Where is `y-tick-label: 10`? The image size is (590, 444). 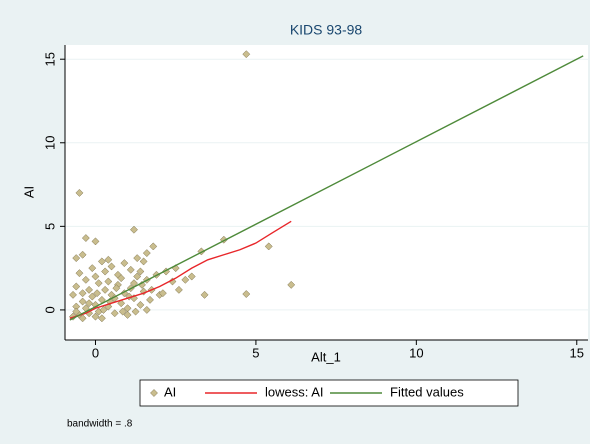 y-tick-label: 10 is located at coordinates (49, 143).